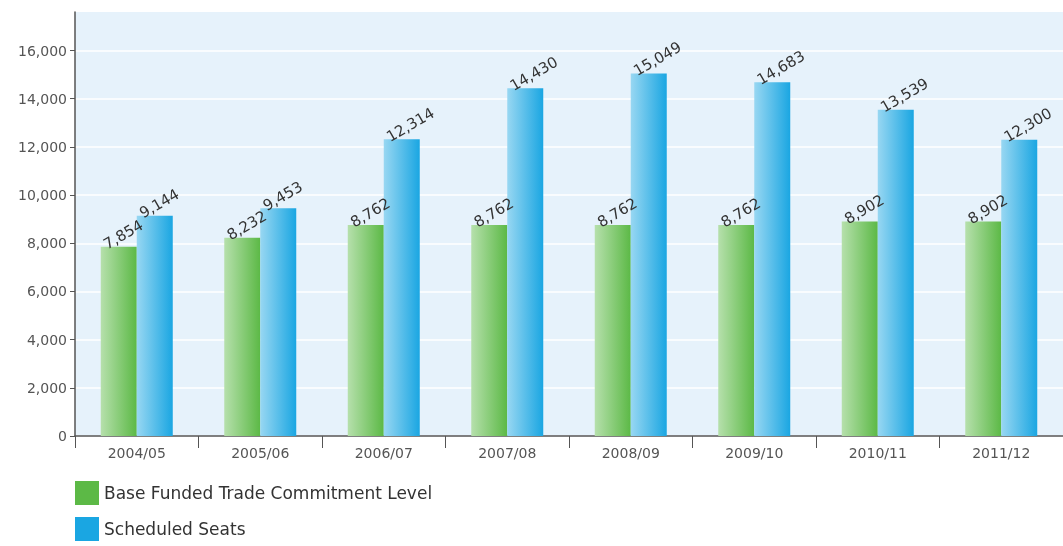  I want to click on y-tick-label: 2,000, so click(46, 387).